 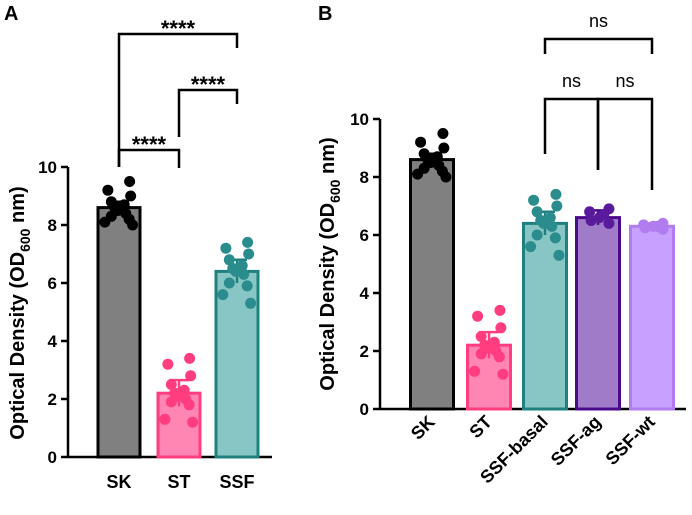 I want to click on panel-b-y-tick-label: 2, so click(x=364, y=351).